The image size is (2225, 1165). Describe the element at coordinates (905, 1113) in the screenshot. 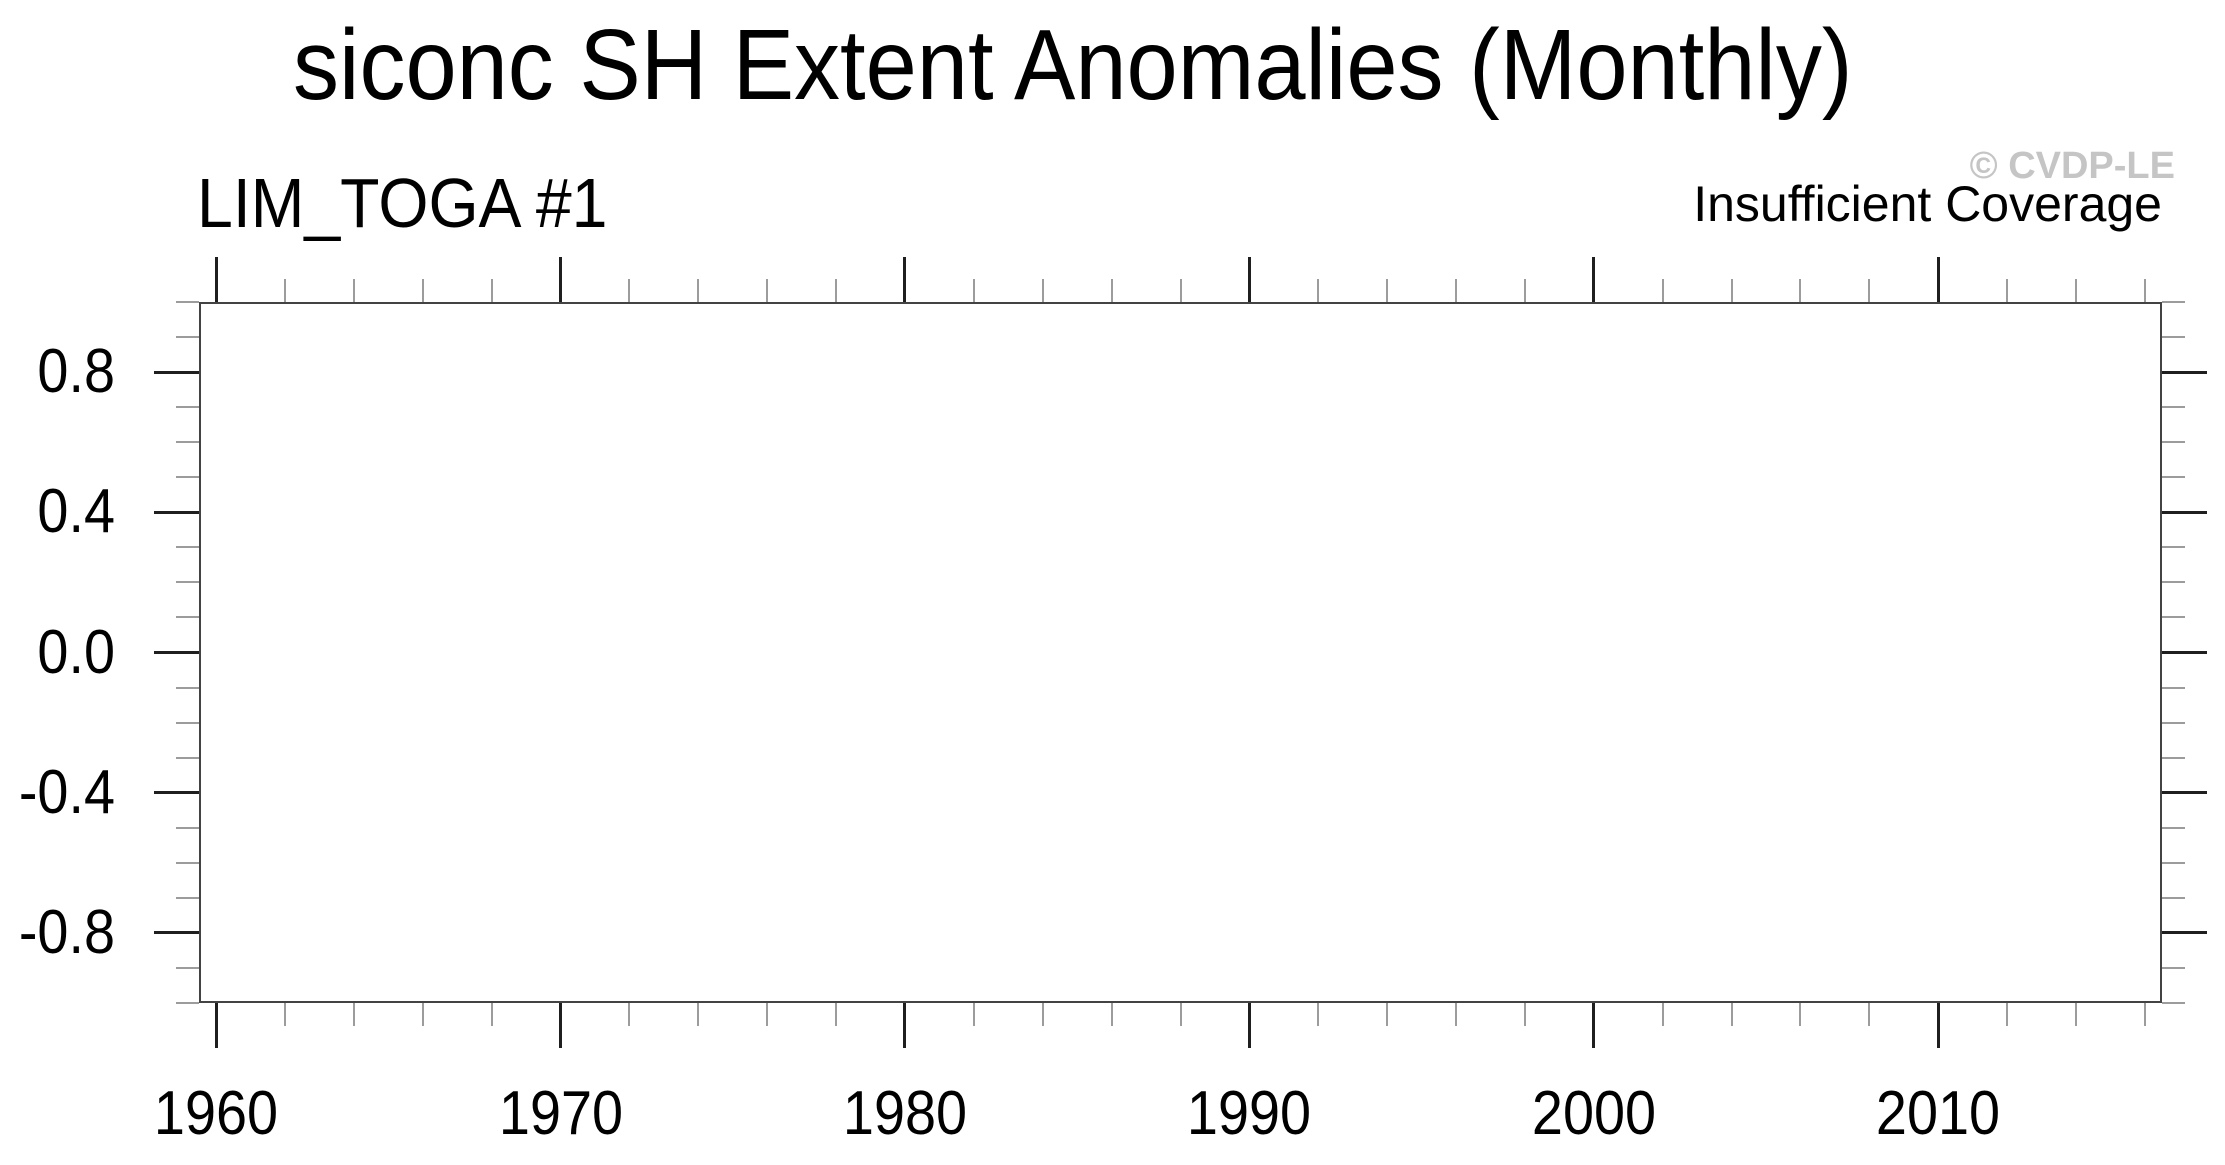

I see `x-tick-label: 1980` at that location.